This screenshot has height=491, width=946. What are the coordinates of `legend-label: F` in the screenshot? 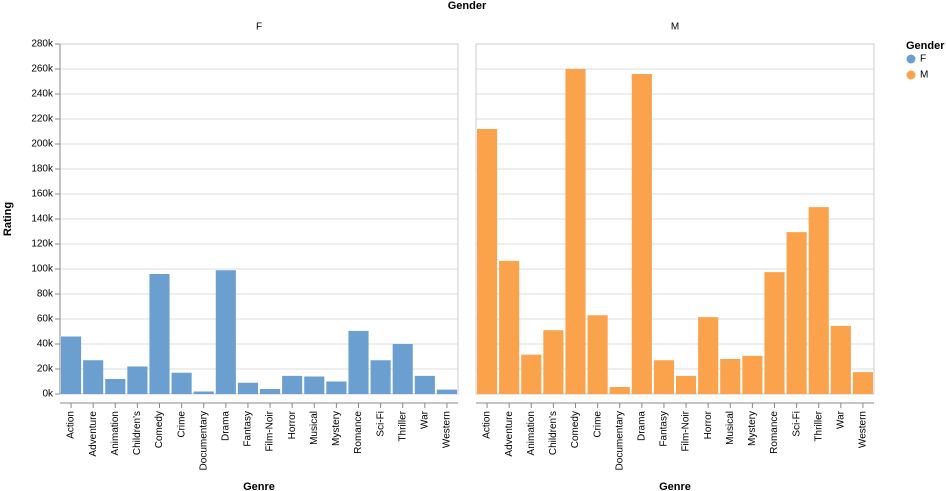 It's located at (923, 59).